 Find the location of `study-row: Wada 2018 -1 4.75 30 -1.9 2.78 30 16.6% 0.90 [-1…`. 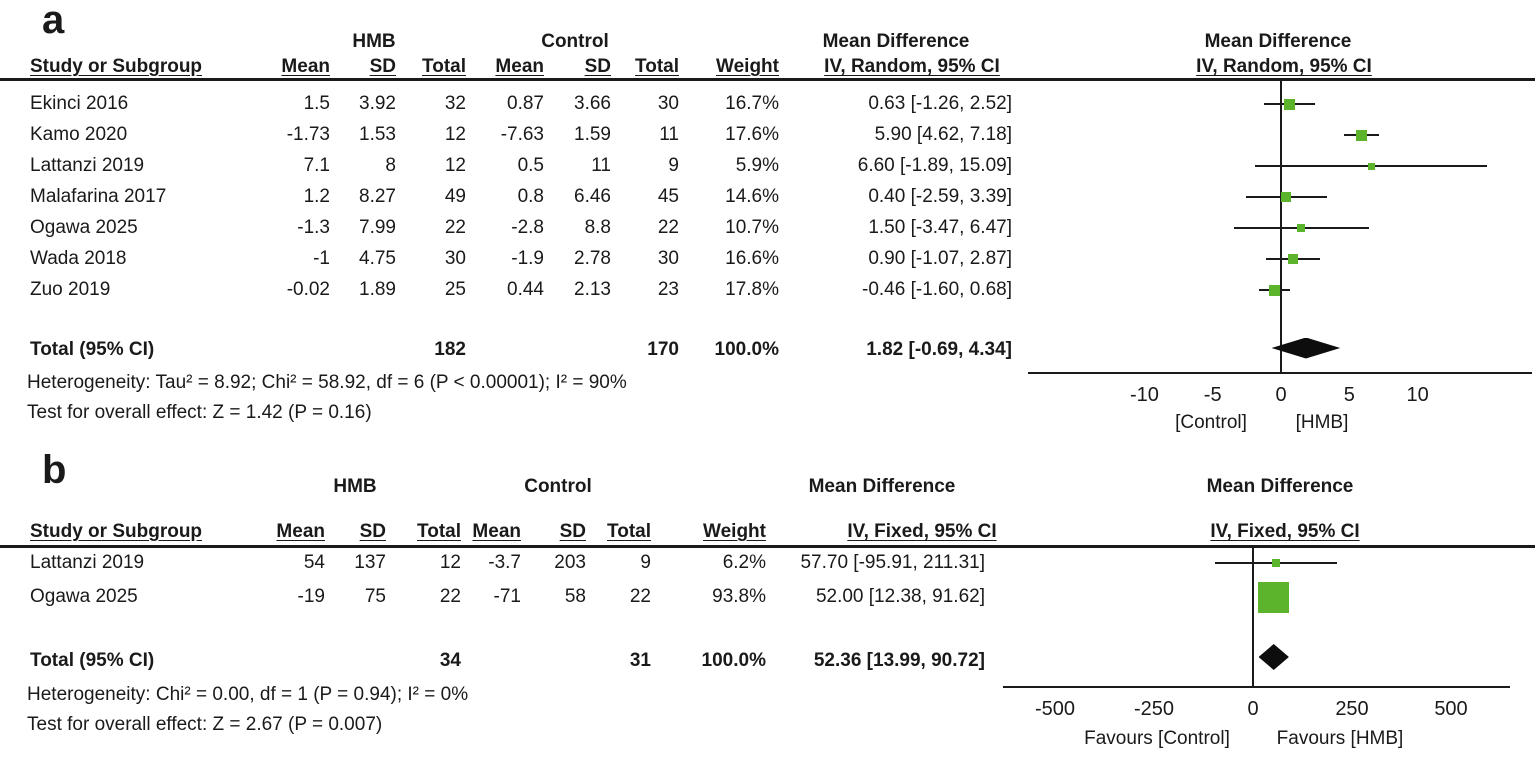

study-row: Wada 2018 -1 4.75 30 -1.9 2.78 30 16.6% 0.90 [-1… is located at coordinates (521, 259).